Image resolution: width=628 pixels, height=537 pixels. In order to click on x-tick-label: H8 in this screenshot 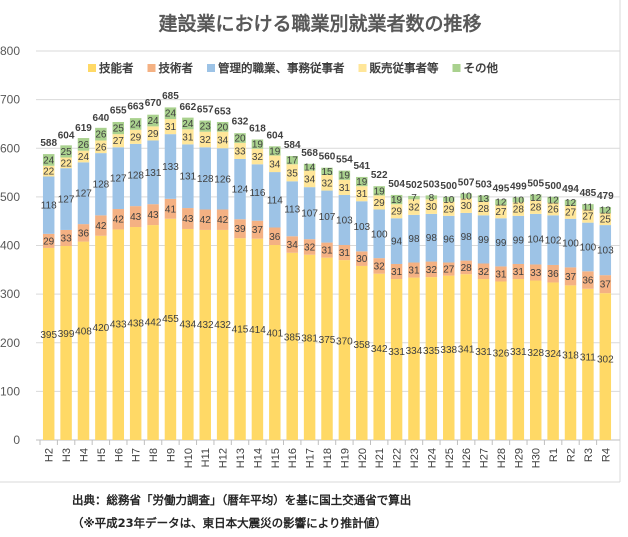, I will do `click(154, 455)`.